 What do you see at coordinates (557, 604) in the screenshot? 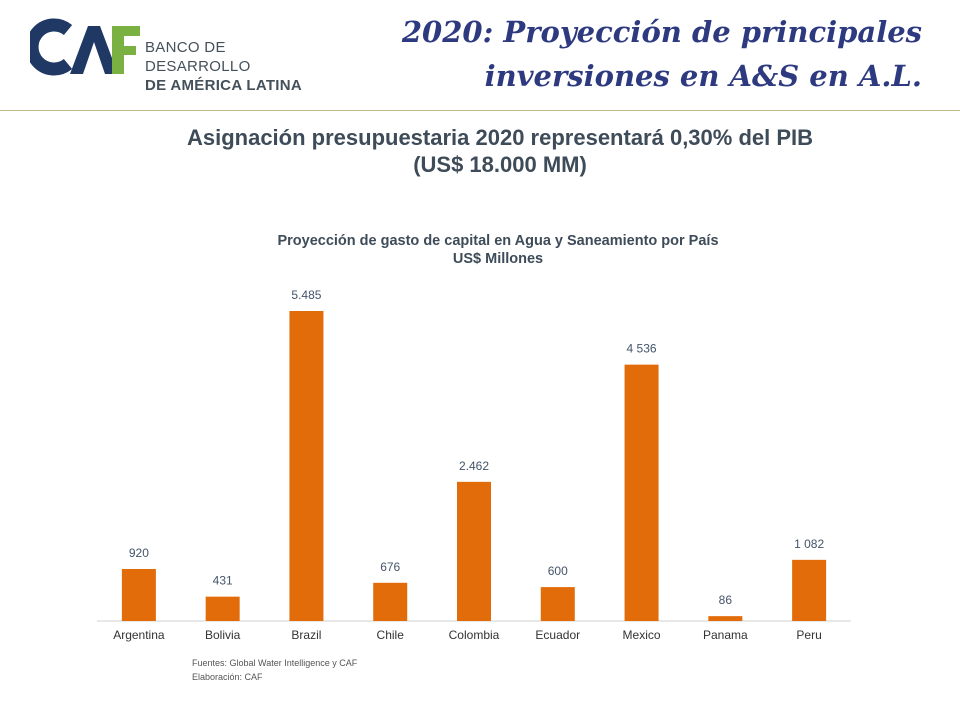
I see `bar-ecuador` at bounding box center [557, 604].